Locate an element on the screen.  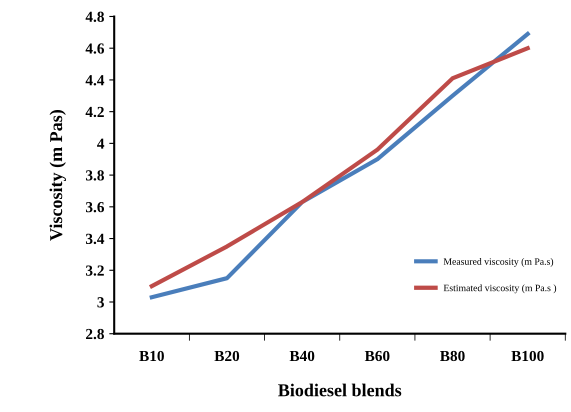
x-tick-label: B10 is located at coordinates (151, 356).